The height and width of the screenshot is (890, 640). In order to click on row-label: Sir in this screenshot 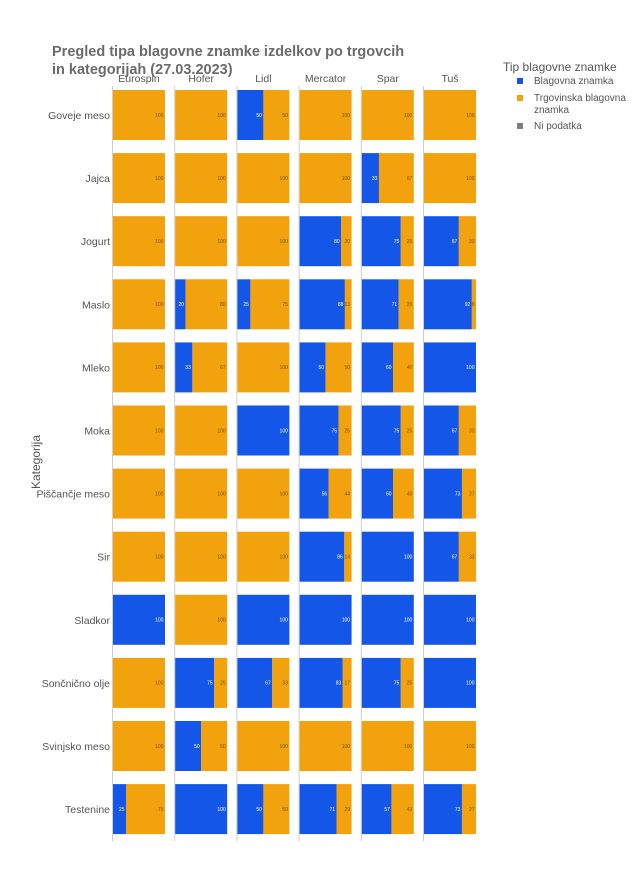, I will do `click(103, 558)`.